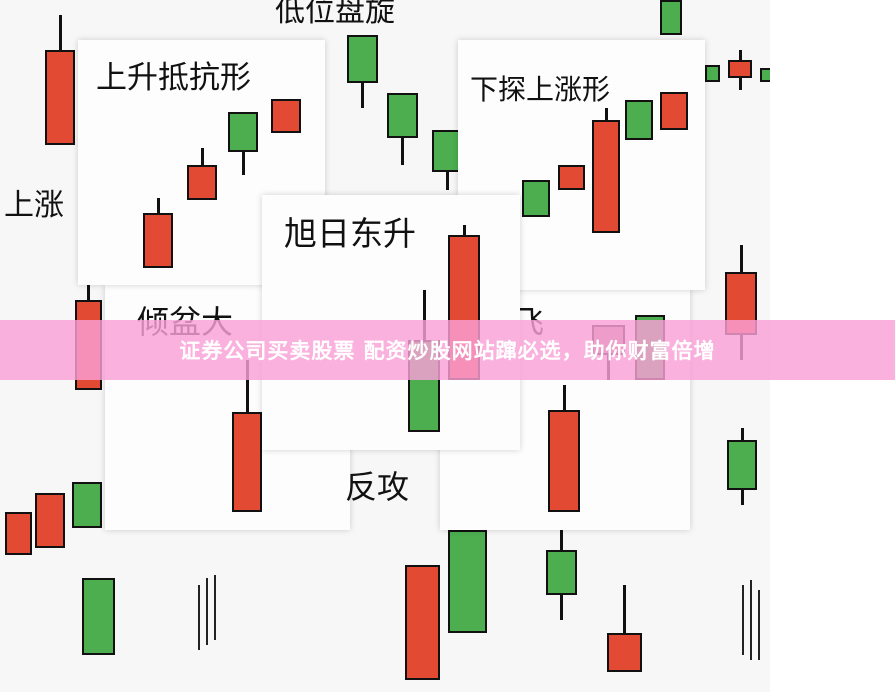 This screenshot has height=700, width=895. I want to click on label-low-hover: 低位盘旋, so click(335, 14).